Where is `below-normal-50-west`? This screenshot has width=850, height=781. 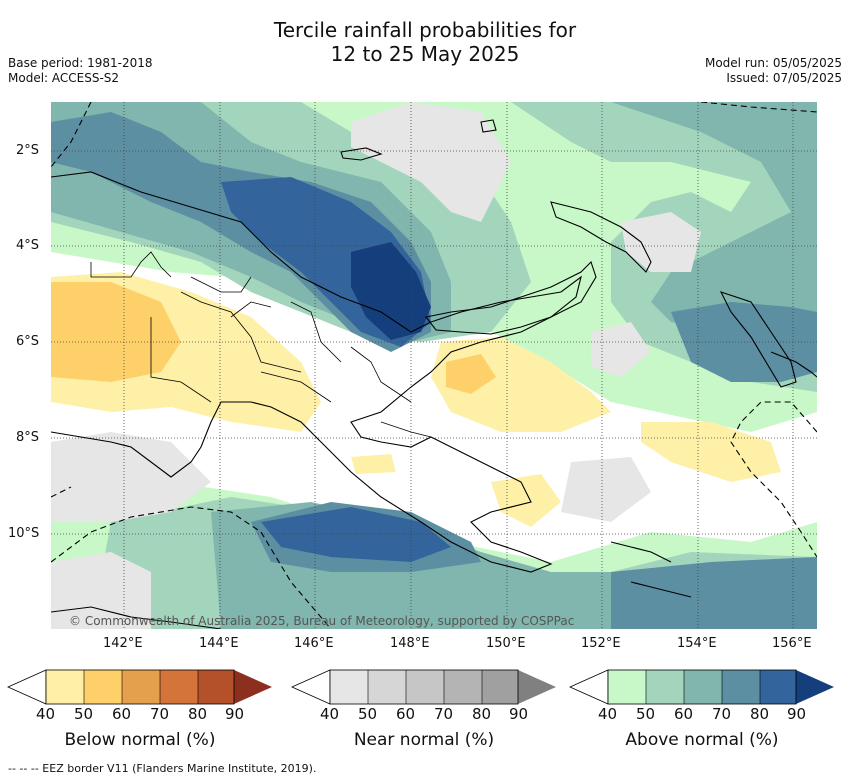 below-normal-50-west is located at coordinates (116, 332).